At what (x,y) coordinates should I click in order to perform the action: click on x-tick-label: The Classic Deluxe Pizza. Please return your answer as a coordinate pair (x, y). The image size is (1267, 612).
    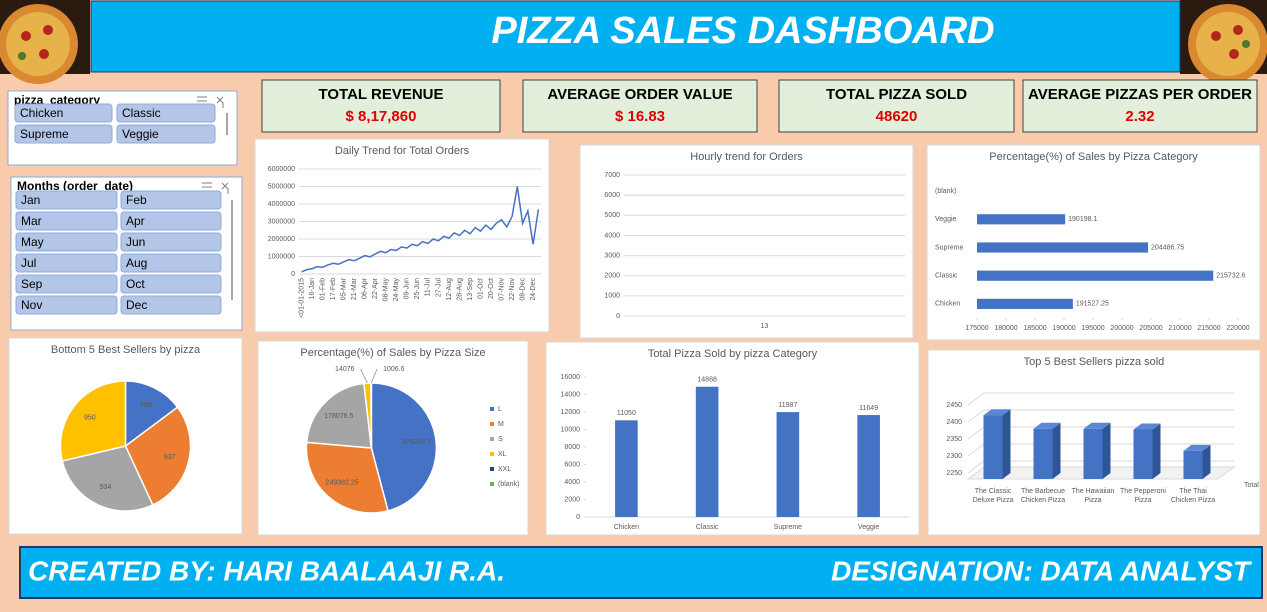
    Looking at the image, I should click on (993, 496).